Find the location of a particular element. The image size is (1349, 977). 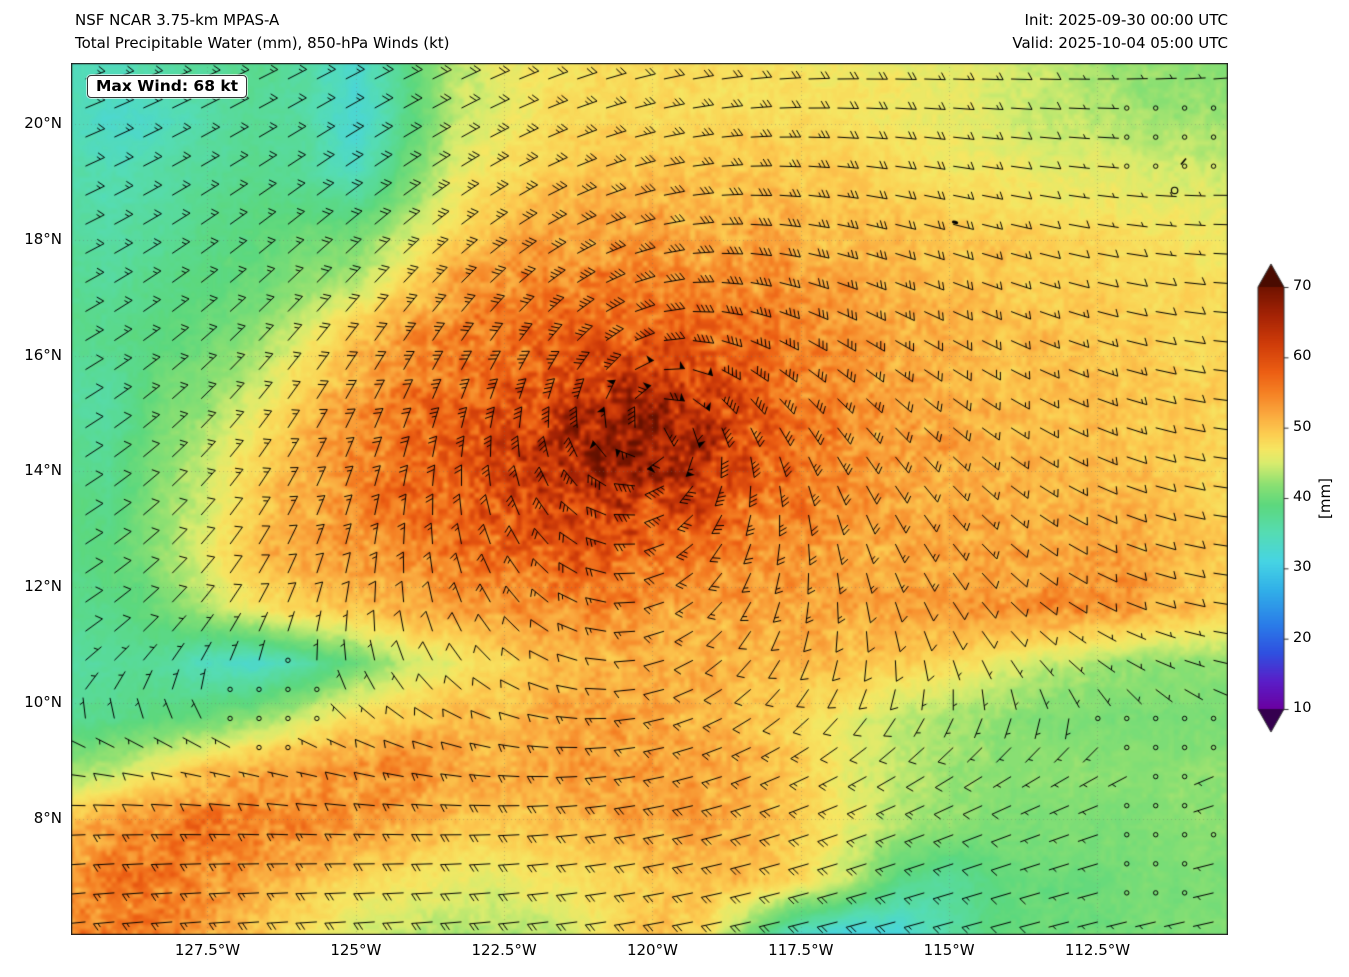

colorbar-tick-label: 50 is located at coordinates (1302, 426).